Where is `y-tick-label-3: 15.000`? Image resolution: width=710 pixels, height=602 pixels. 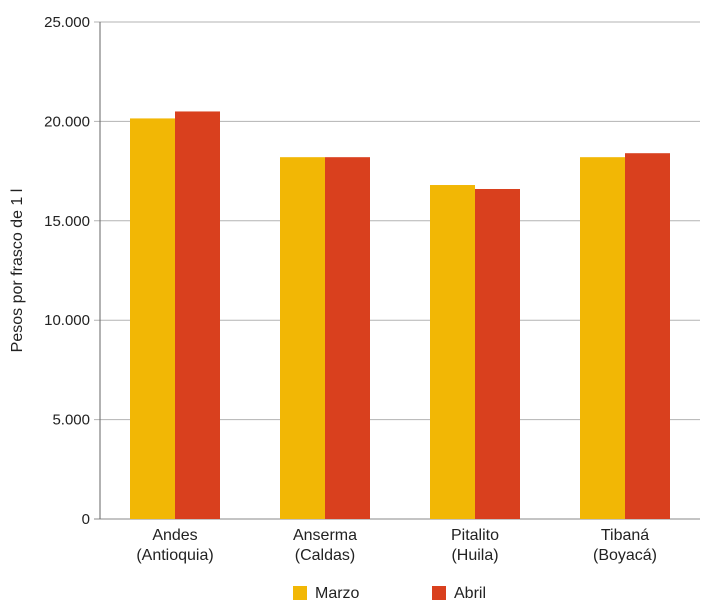 y-tick-label-3: 15.000 is located at coordinates (67, 221).